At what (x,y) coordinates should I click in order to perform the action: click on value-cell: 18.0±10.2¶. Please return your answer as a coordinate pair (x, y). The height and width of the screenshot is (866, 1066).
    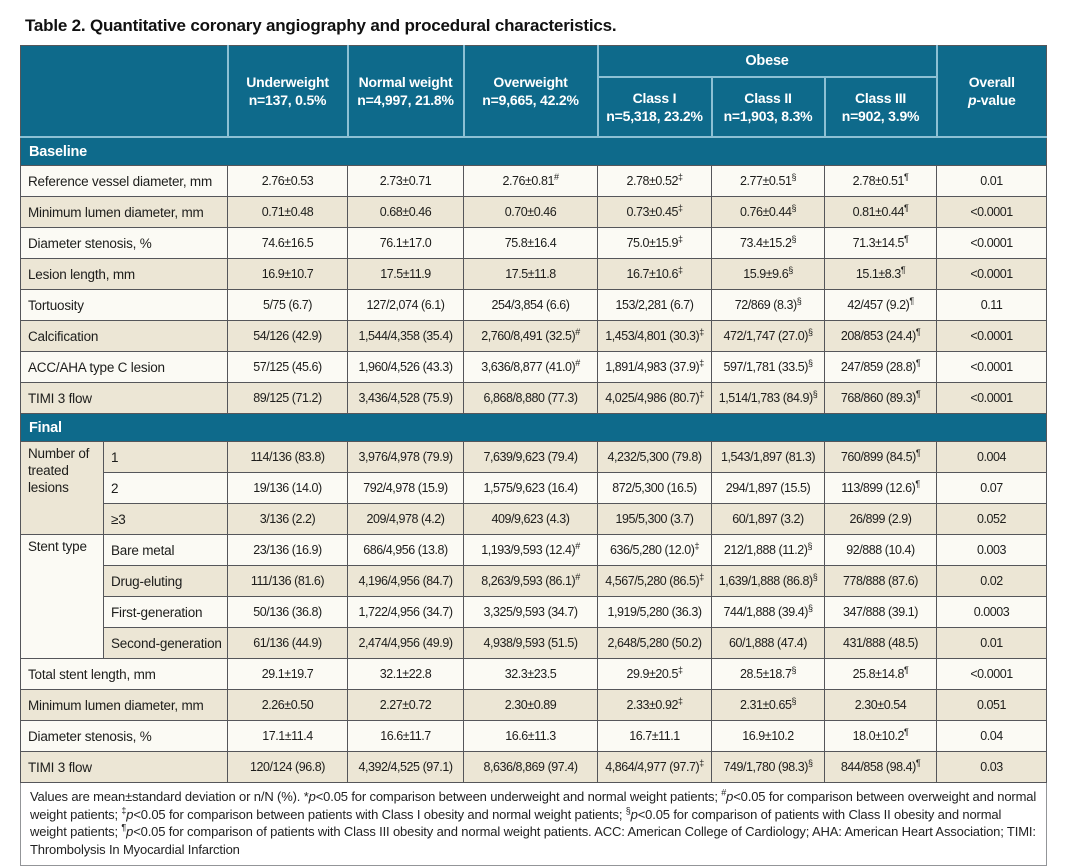
    Looking at the image, I should click on (880, 736).